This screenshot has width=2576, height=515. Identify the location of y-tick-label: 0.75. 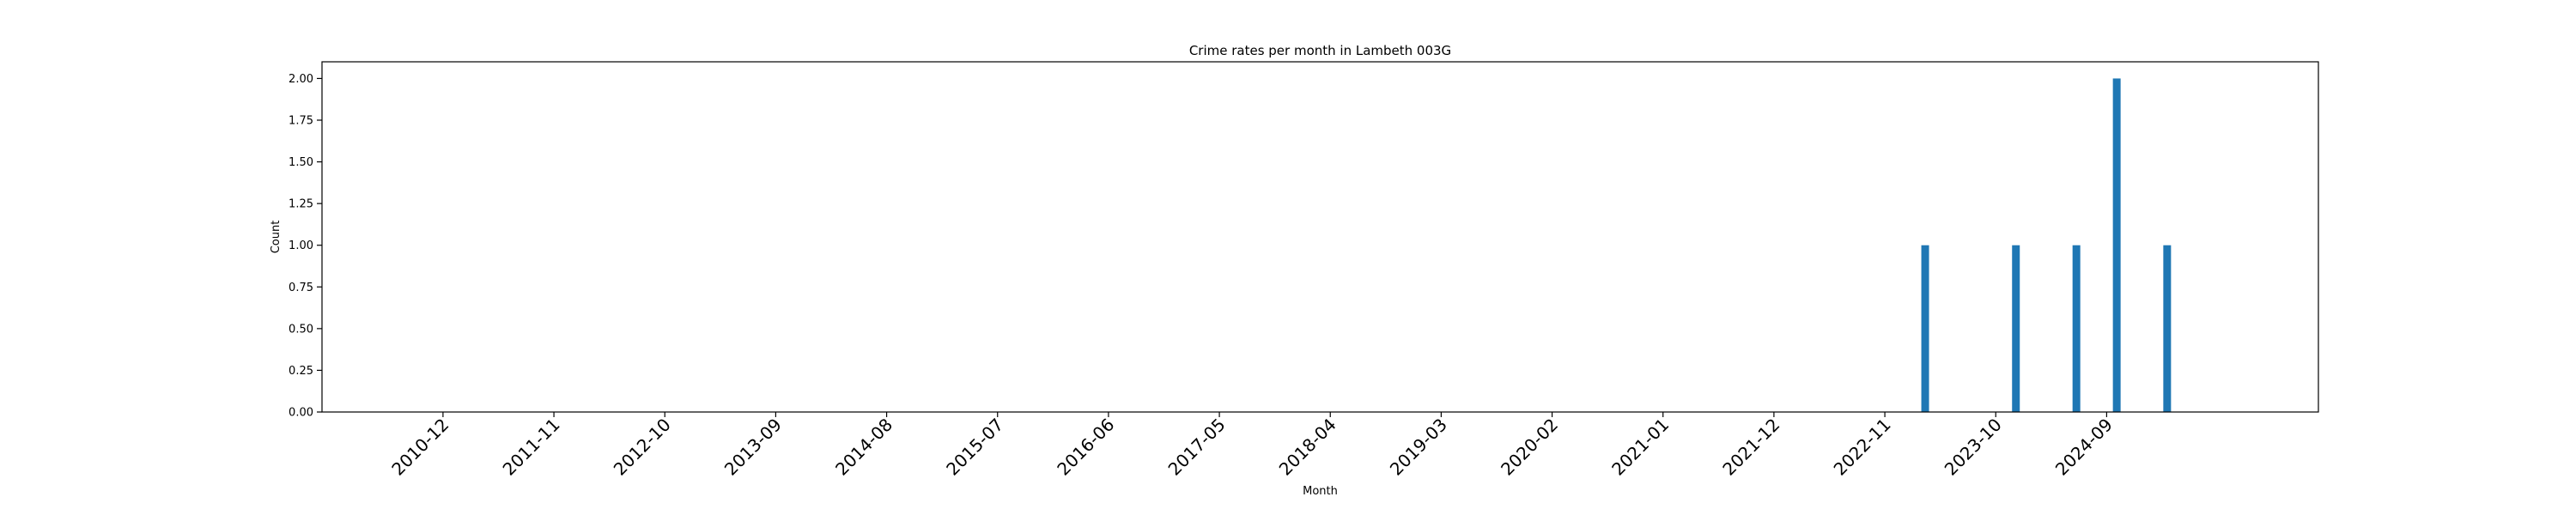
(301, 288).